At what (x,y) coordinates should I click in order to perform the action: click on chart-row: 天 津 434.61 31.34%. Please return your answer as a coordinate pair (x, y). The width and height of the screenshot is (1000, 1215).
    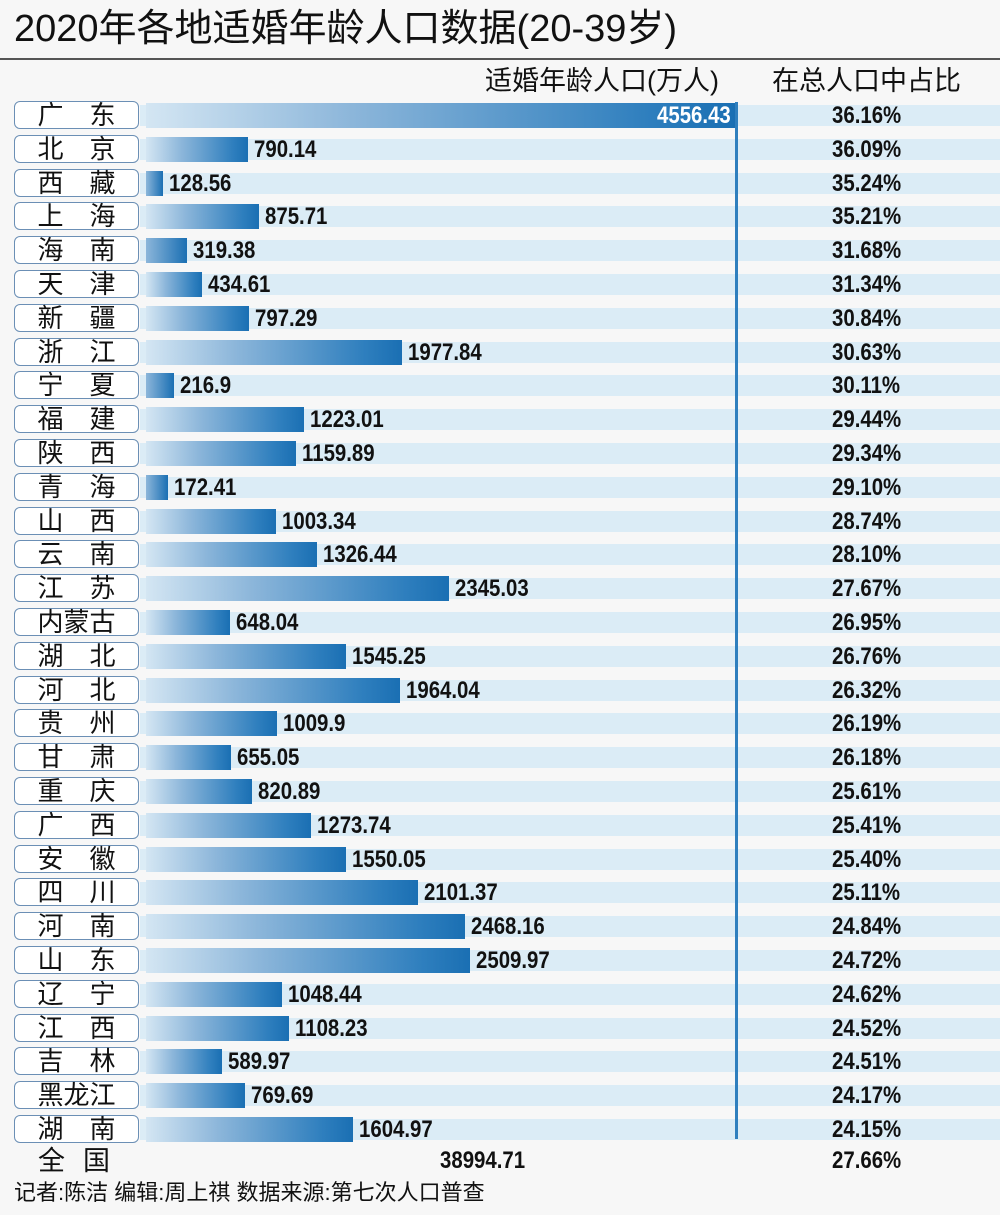
    Looking at the image, I should click on (500, 285).